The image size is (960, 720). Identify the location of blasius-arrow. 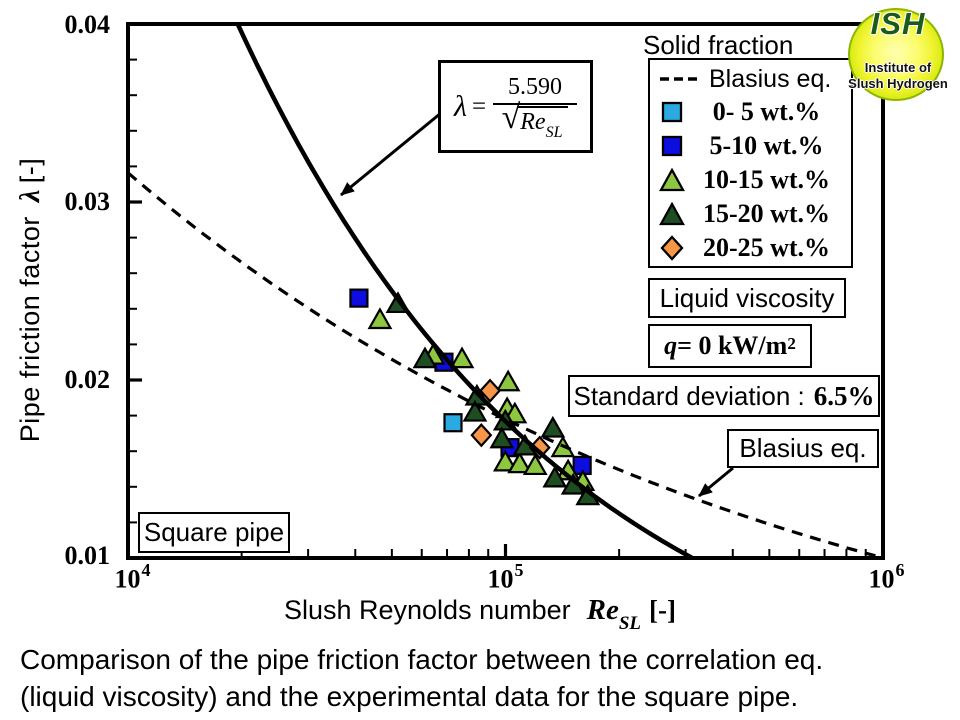
(716, 482).